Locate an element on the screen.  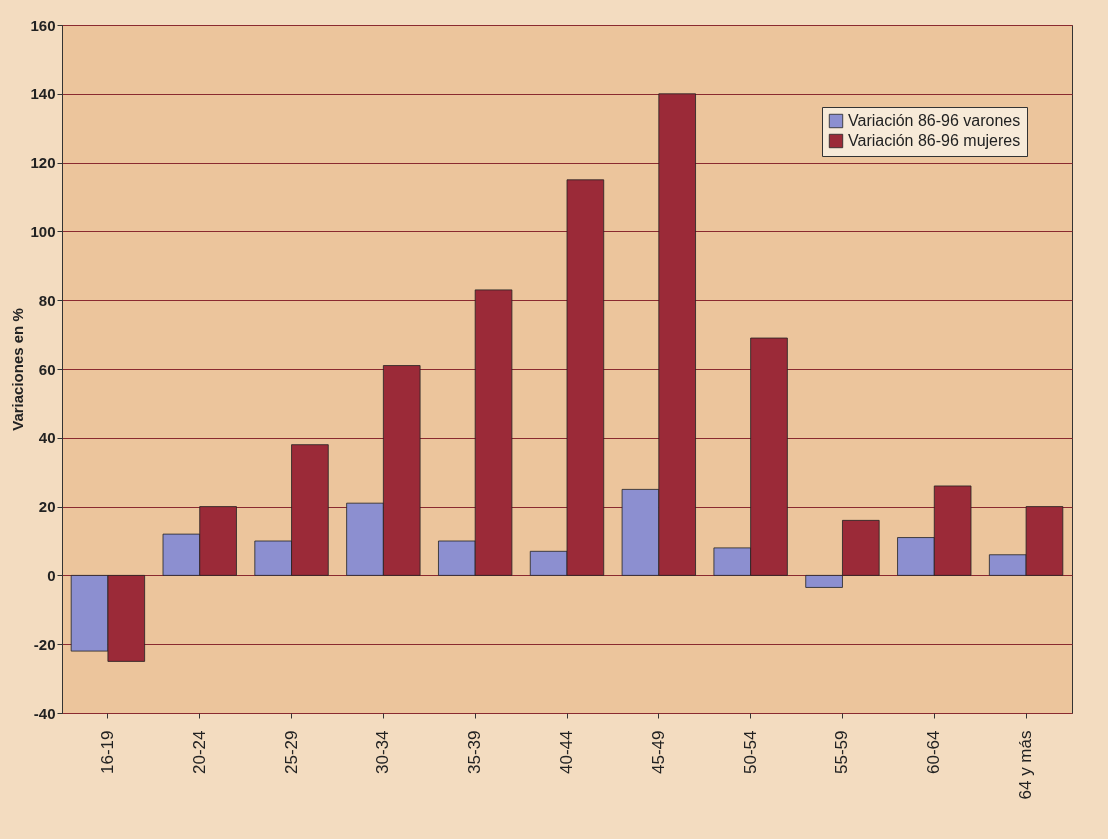
legend-label: Variación 86-96 mujeres is located at coordinates (934, 140).